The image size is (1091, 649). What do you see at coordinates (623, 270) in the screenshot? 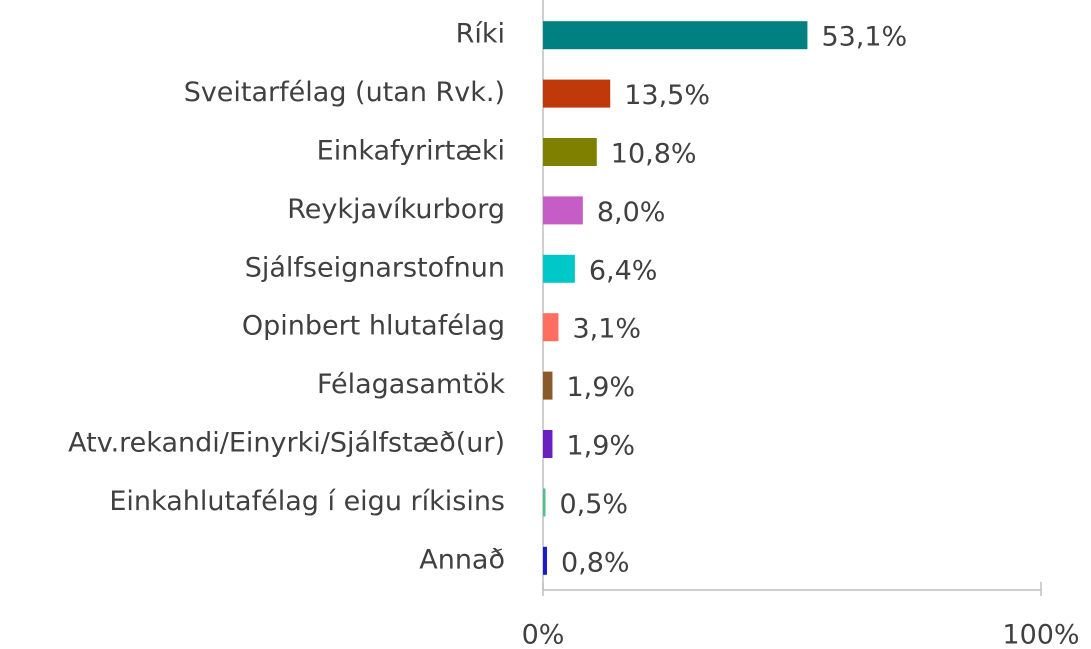
I see `value-label: 6,4%` at bounding box center [623, 270].